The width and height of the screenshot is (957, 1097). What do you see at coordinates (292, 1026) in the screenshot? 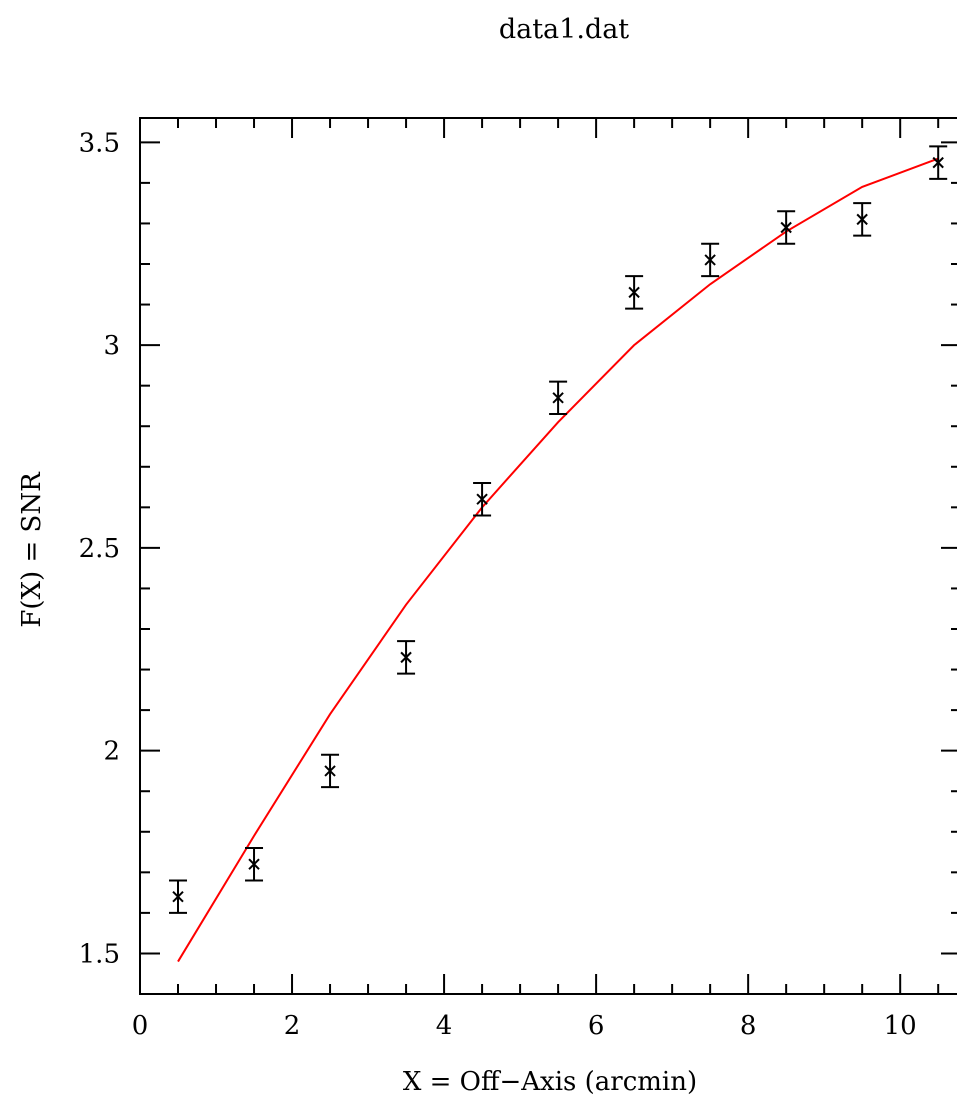
I see `x-tick-label: 2` at bounding box center [292, 1026].